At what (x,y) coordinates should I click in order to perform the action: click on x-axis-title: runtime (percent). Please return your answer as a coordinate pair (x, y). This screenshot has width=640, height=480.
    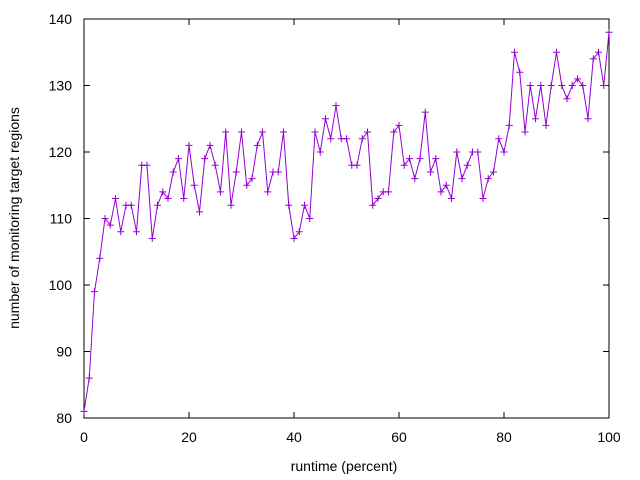
    Looking at the image, I should click on (344, 466).